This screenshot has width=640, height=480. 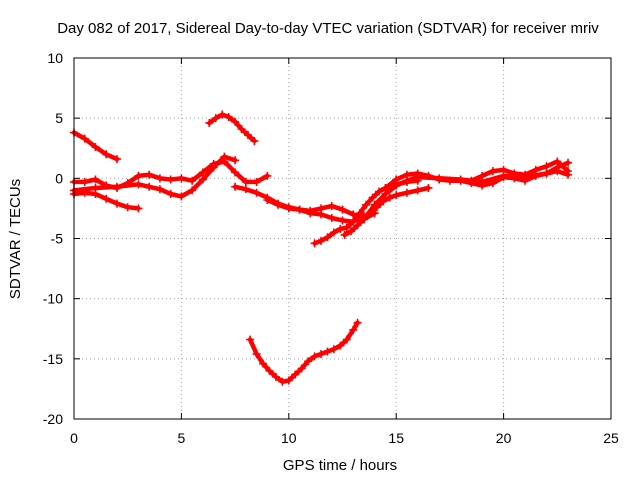 I want to click on x-tick-label: 5, so click(x=182, y=438).